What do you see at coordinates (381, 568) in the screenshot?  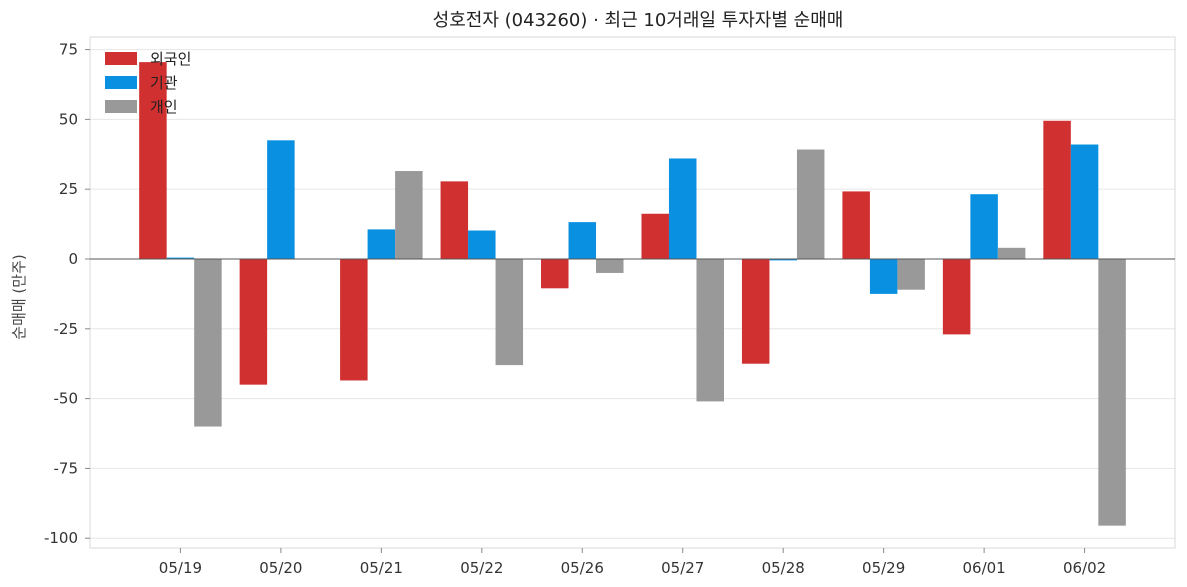 I see `x-tick-label: 05/21` at bounding box center [381, 568].